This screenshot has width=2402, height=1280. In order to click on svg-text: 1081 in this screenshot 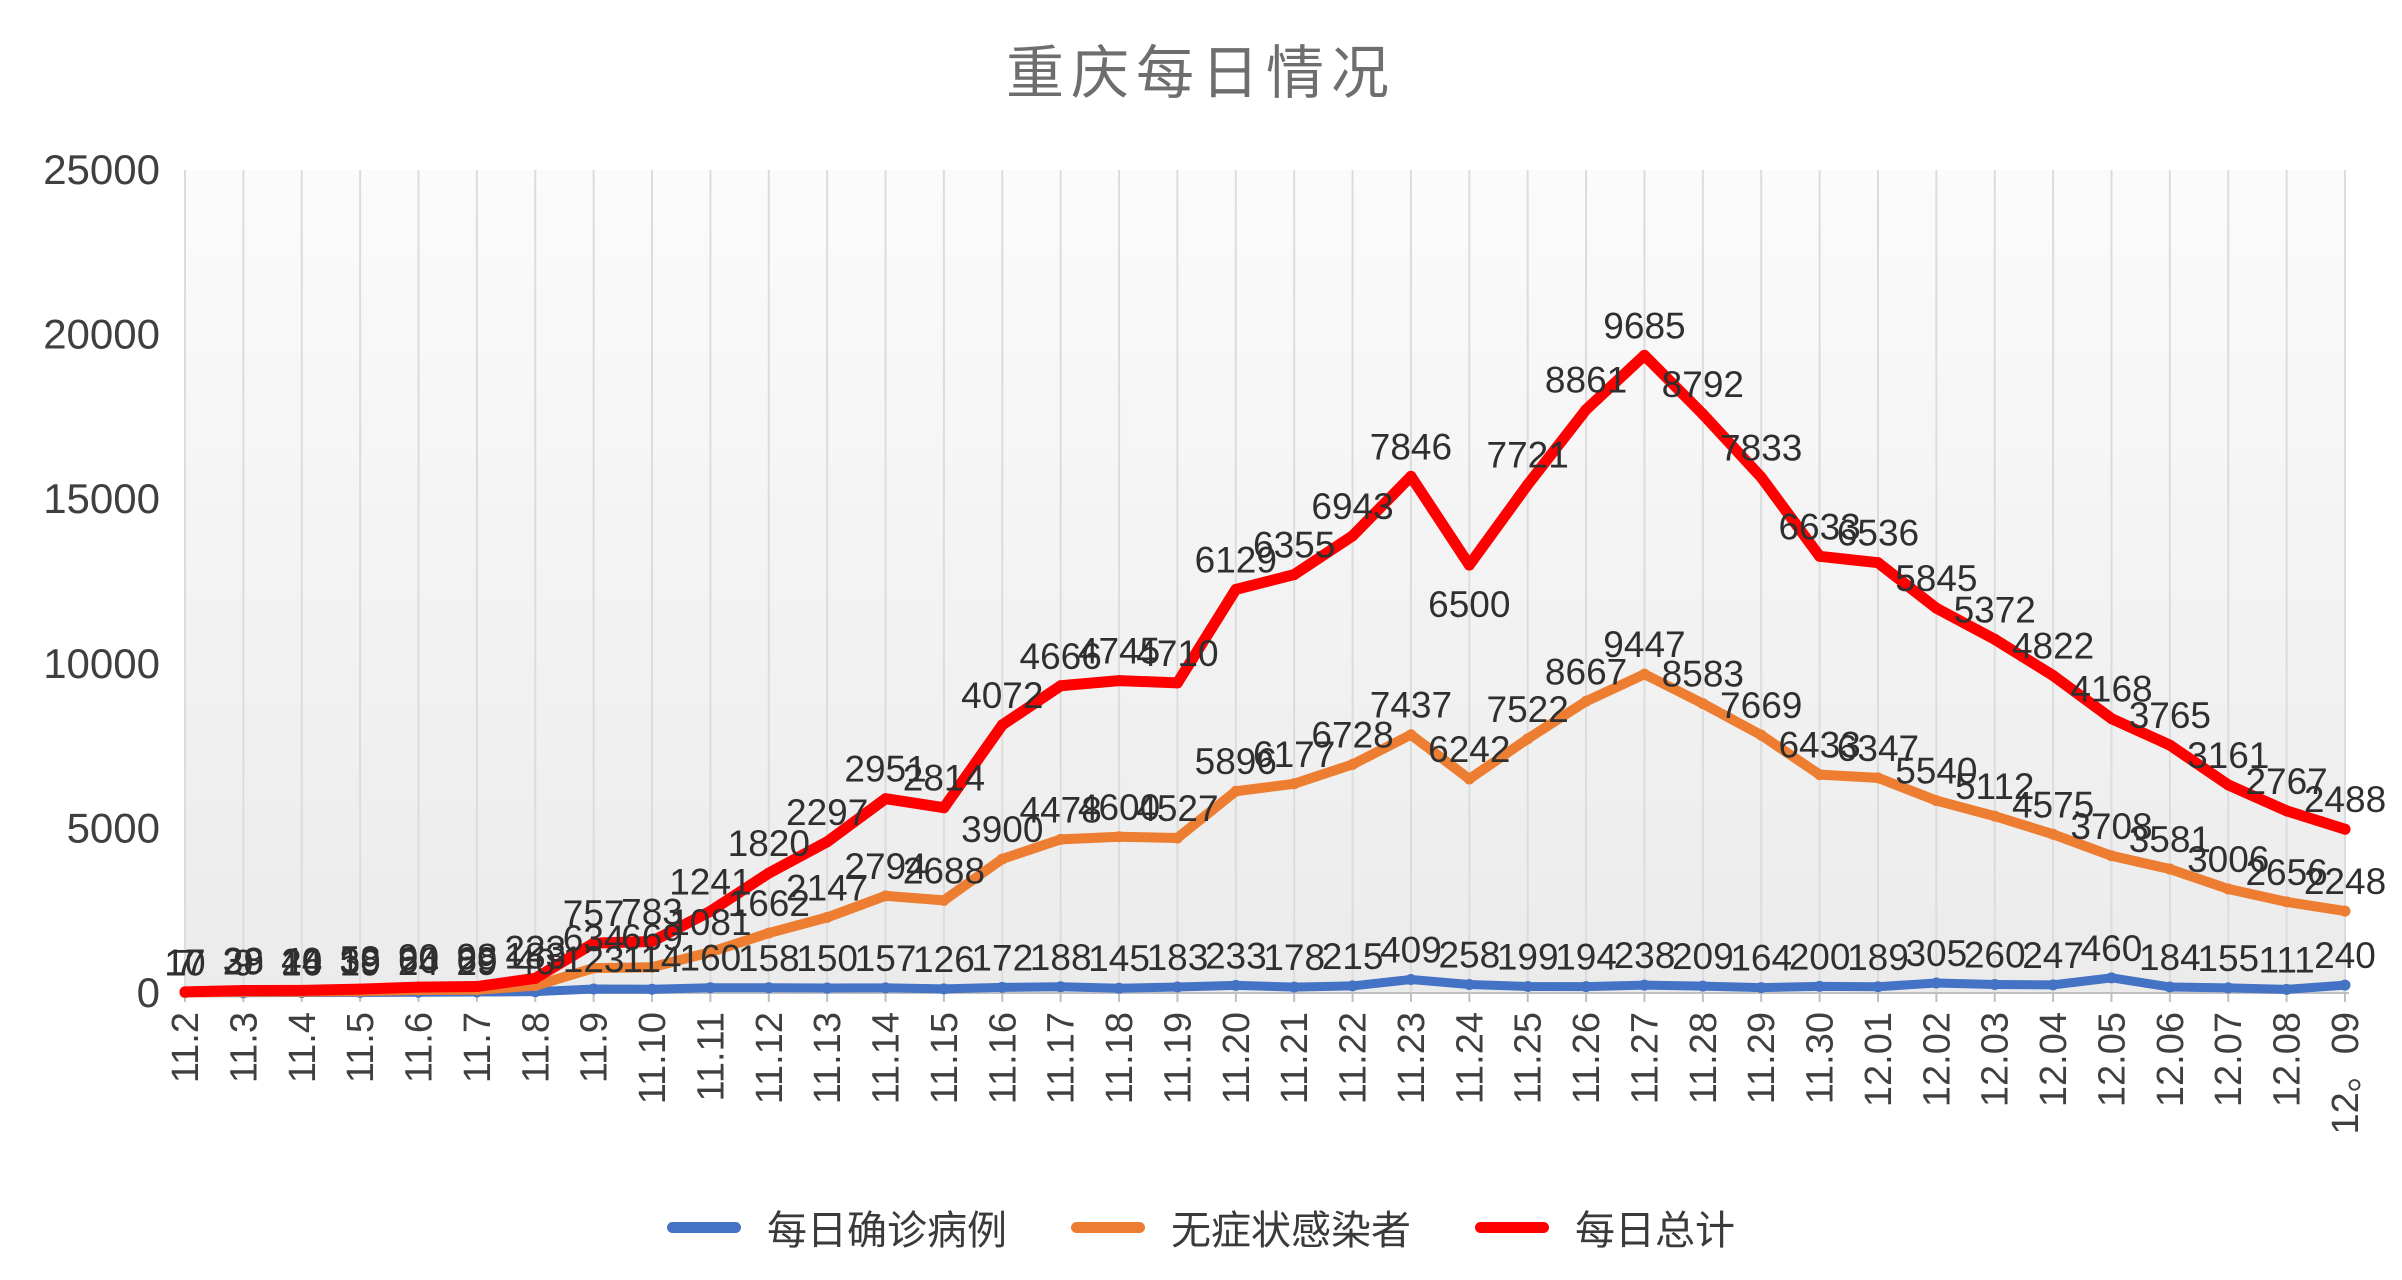, I will do `click(710, 922)`.